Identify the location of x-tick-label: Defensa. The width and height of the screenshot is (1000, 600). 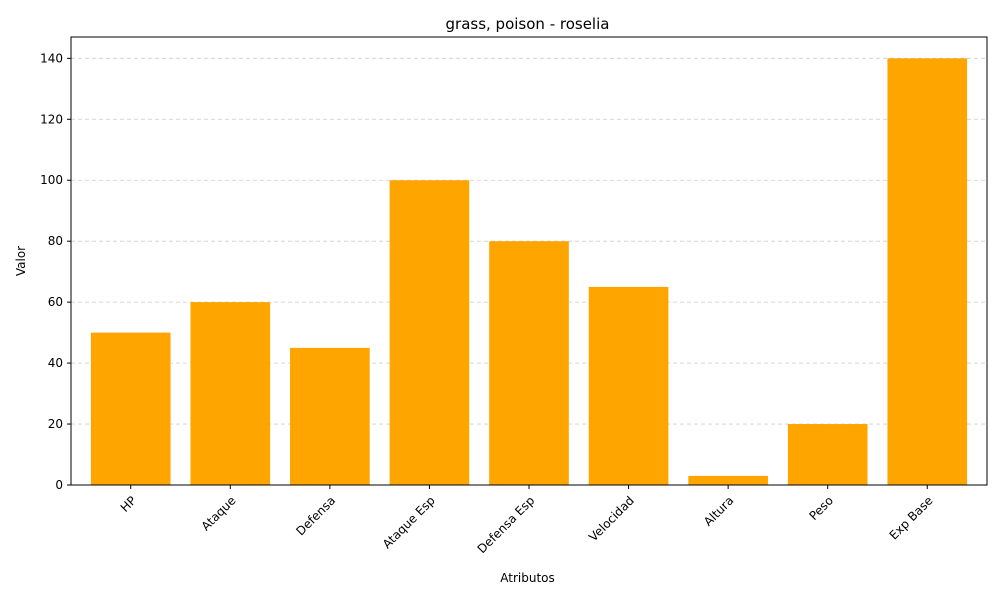
(315, 515).